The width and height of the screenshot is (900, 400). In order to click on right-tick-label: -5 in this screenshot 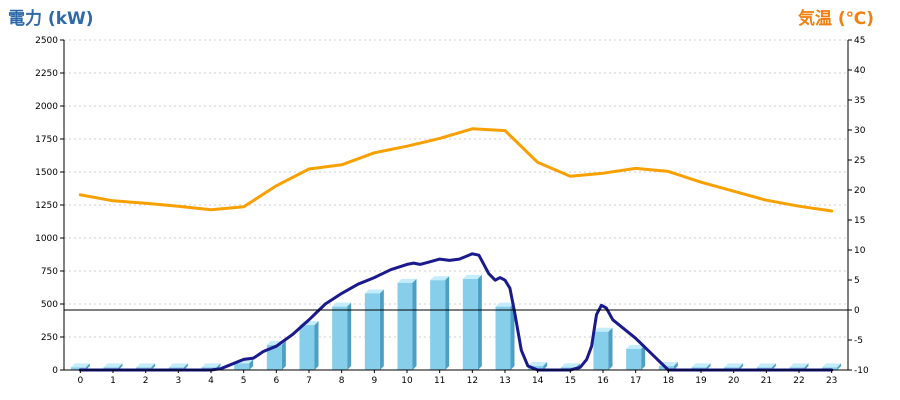, I will do `click(858, 341)`.